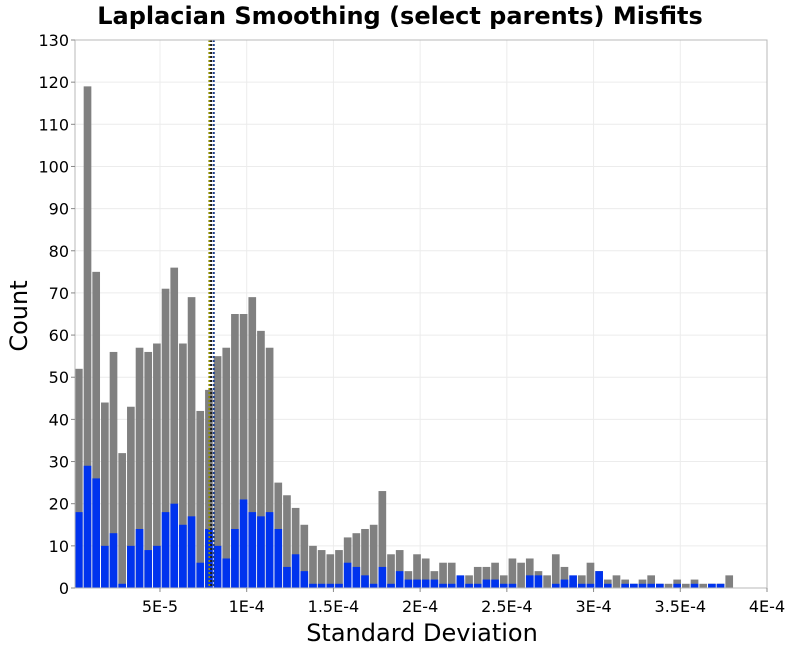  Describe the element at coordinates (593, 606) in the screenshot. I see `x-tick-label: 3E-4` at that location.